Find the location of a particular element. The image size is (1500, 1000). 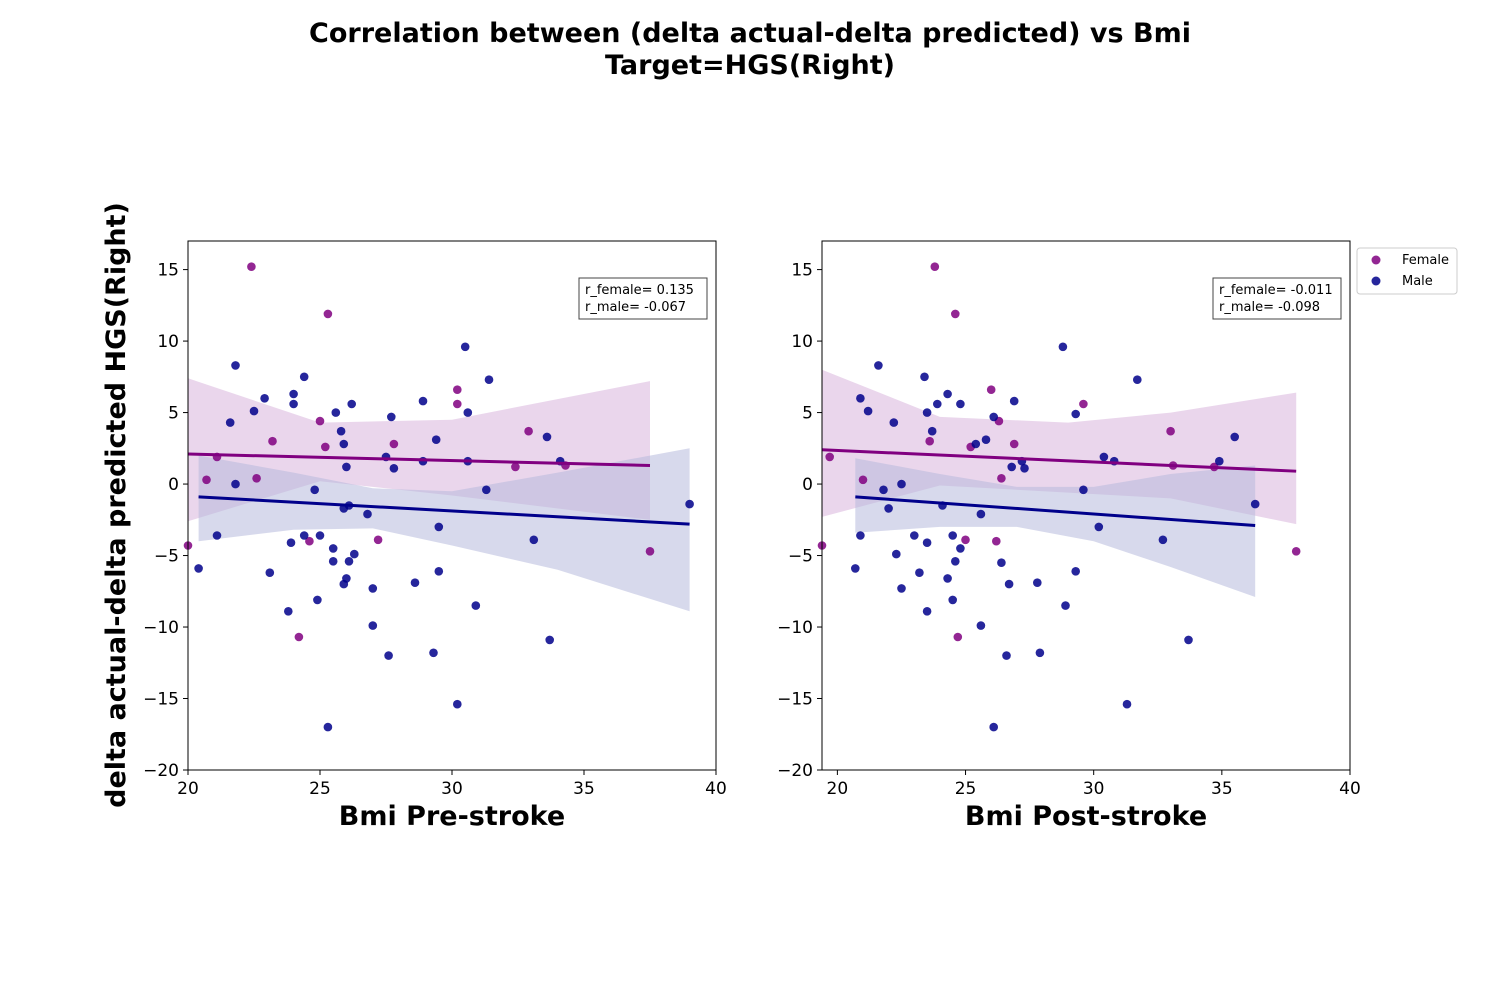

x-tick-label: 35 is located at coordinates (584, 789).